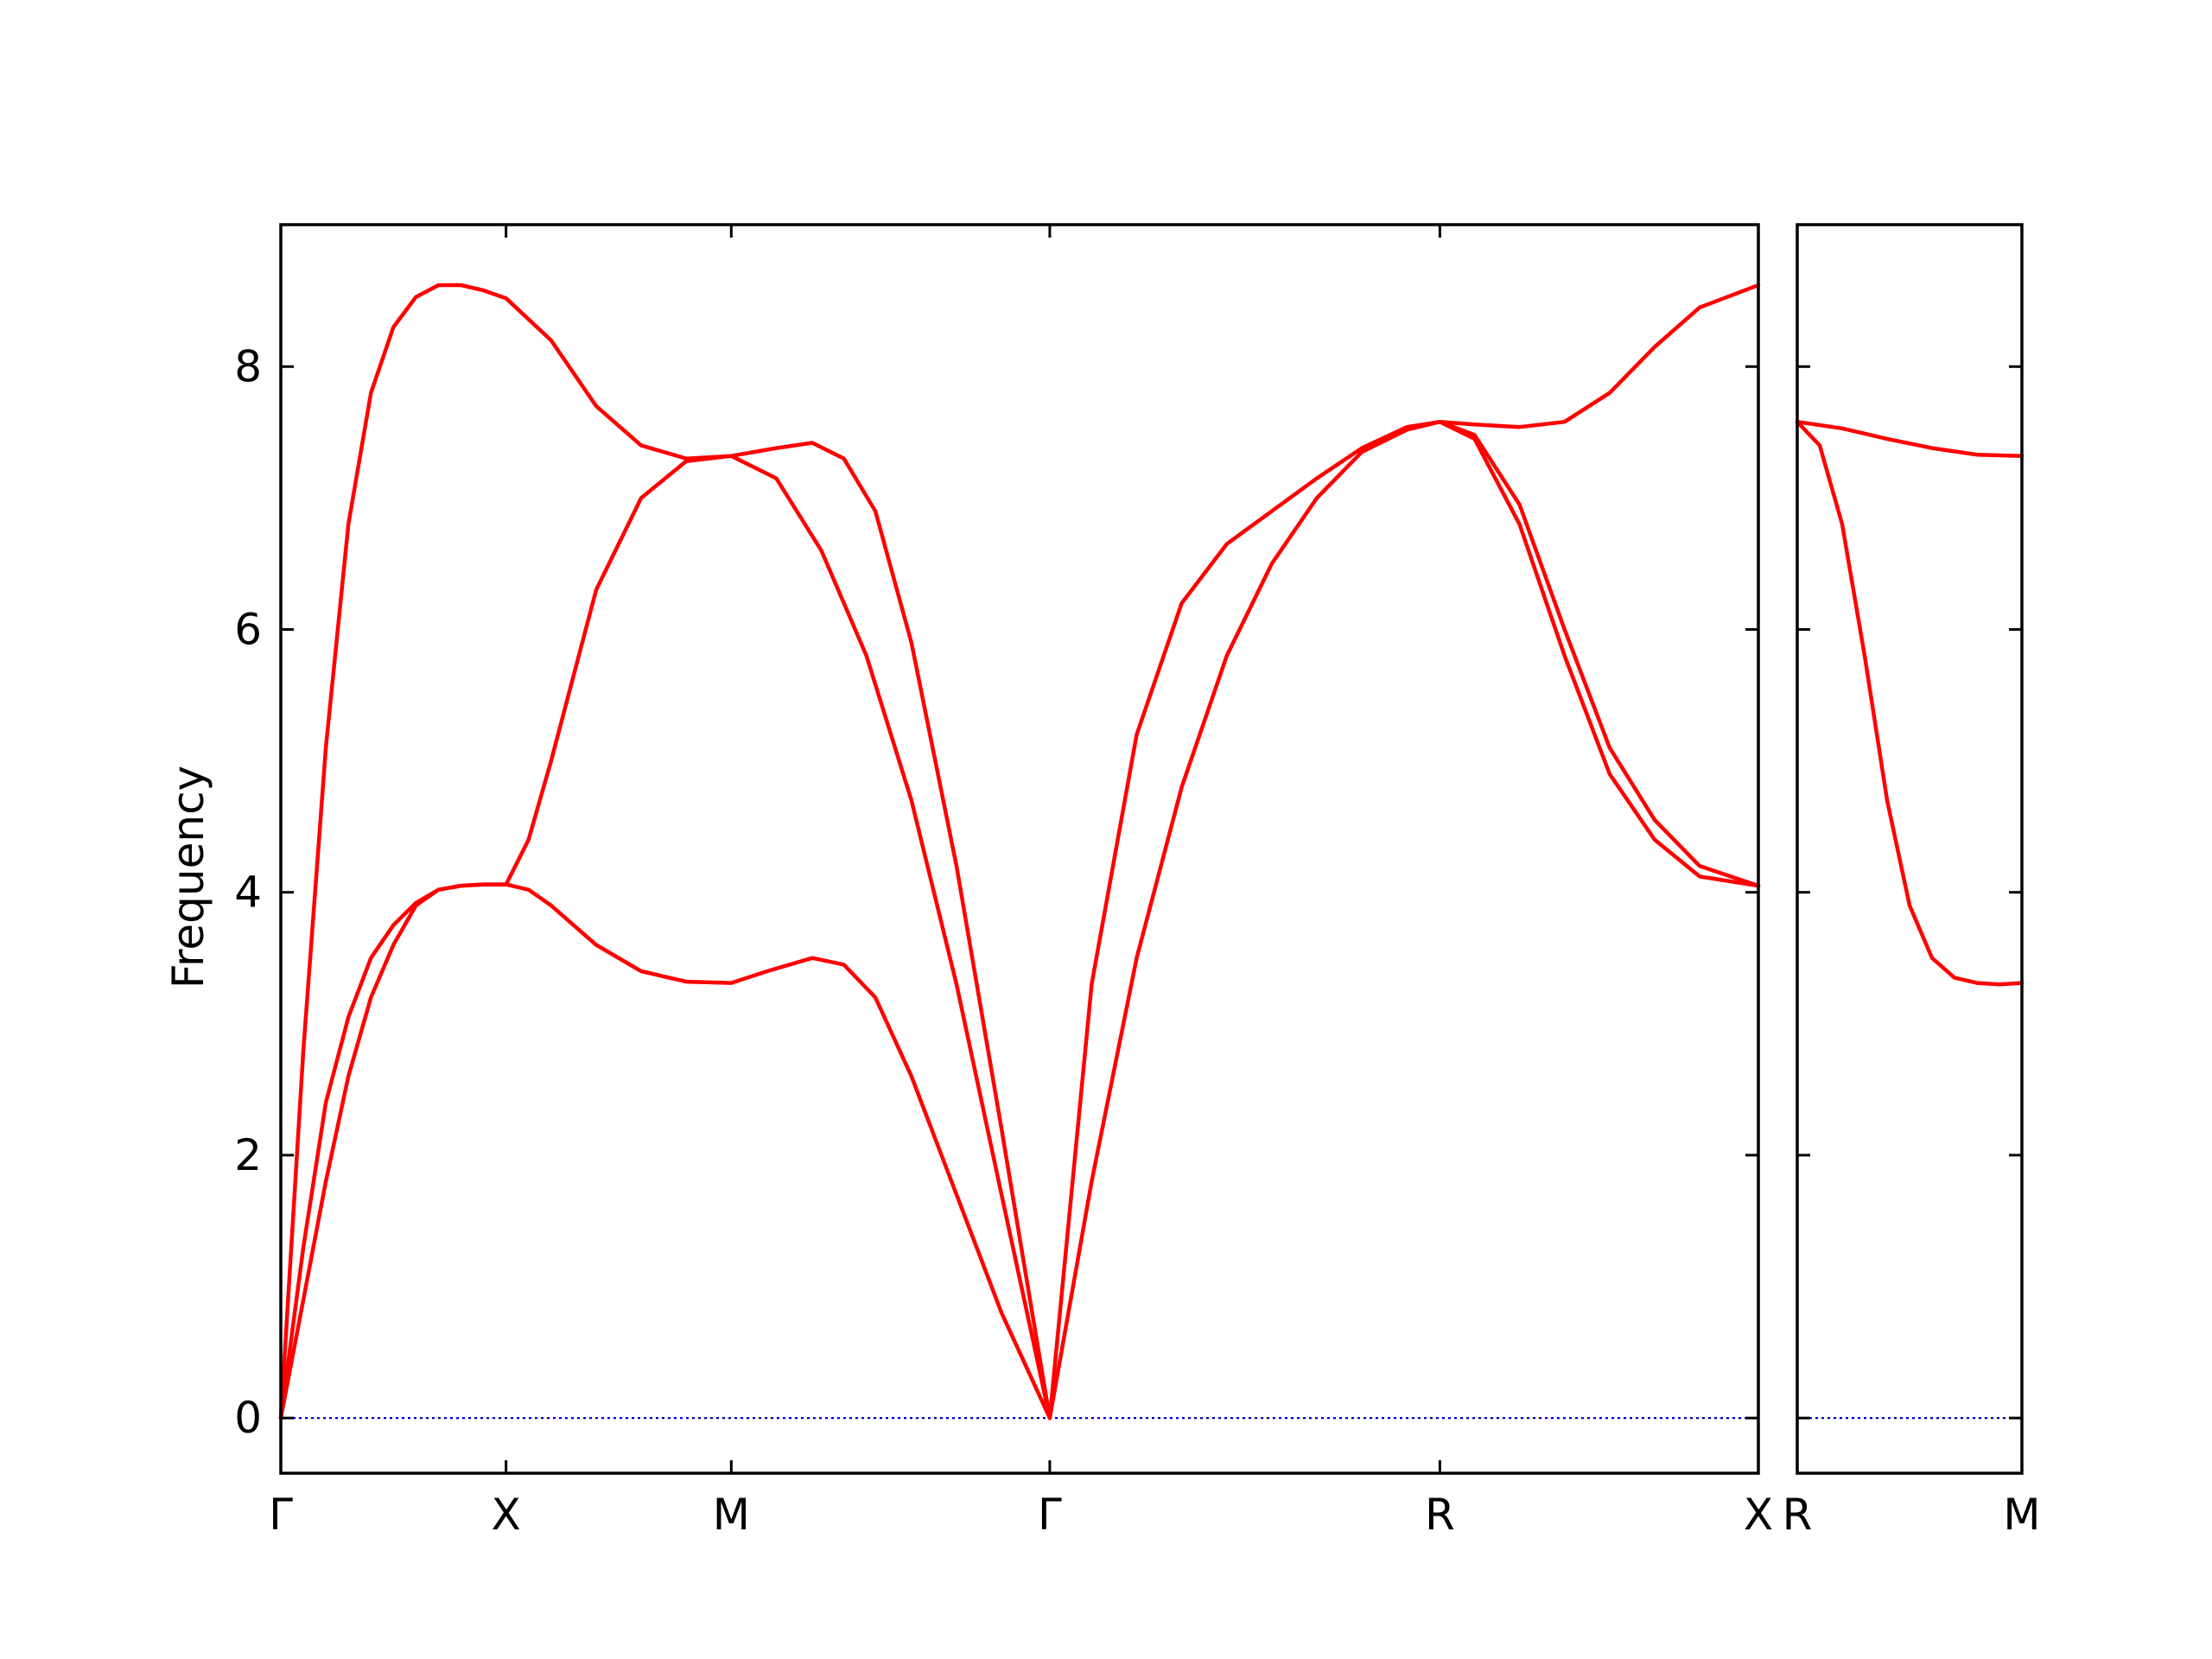 Image resolution: width=2212 pixels, height=1659 pixels. What do you see at coordinates (248, 893) in the screenshot?
I see `y-tick-label: 4` at bounding box center [248, 893].